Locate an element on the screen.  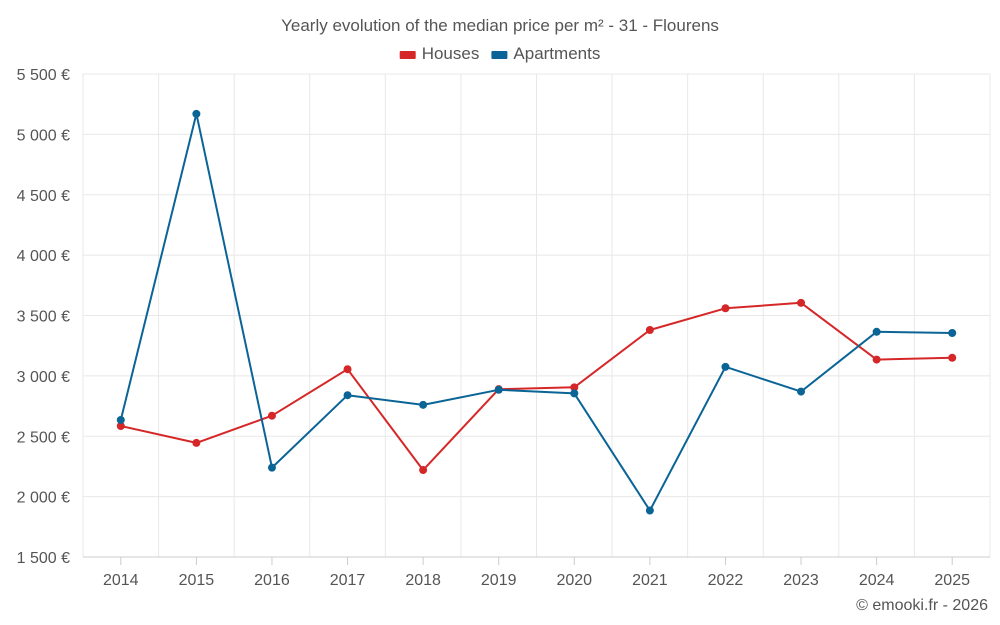
y-tick-label: 4 500 € is located at coordinates (43, 196).